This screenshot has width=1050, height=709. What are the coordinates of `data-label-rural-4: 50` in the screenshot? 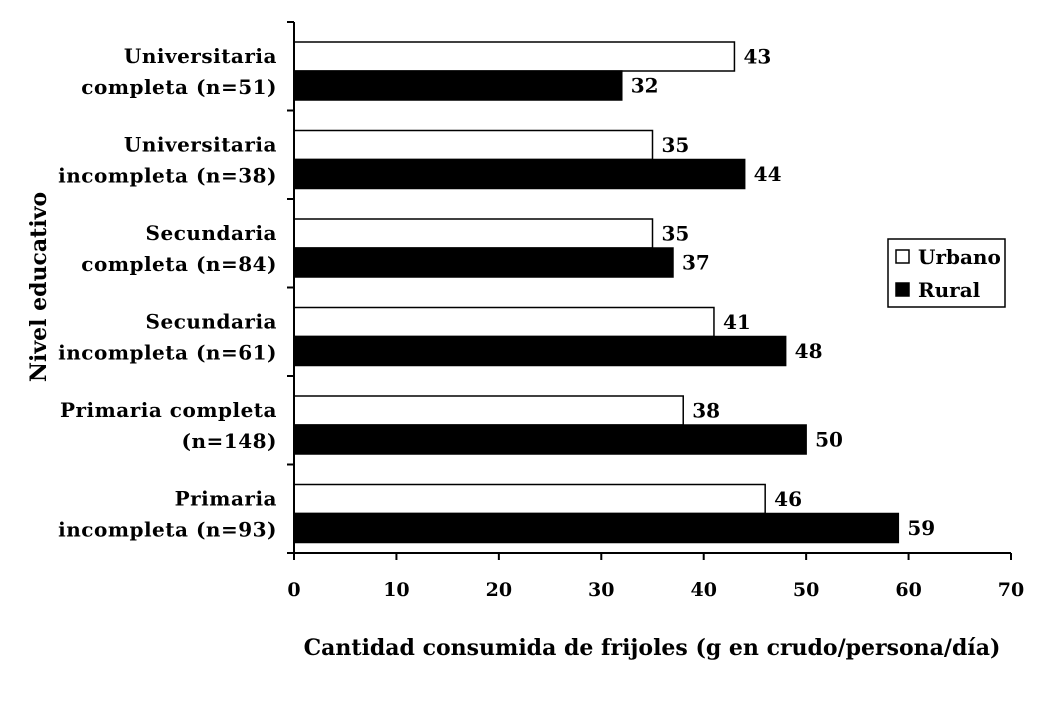 It's located at (829, 440).